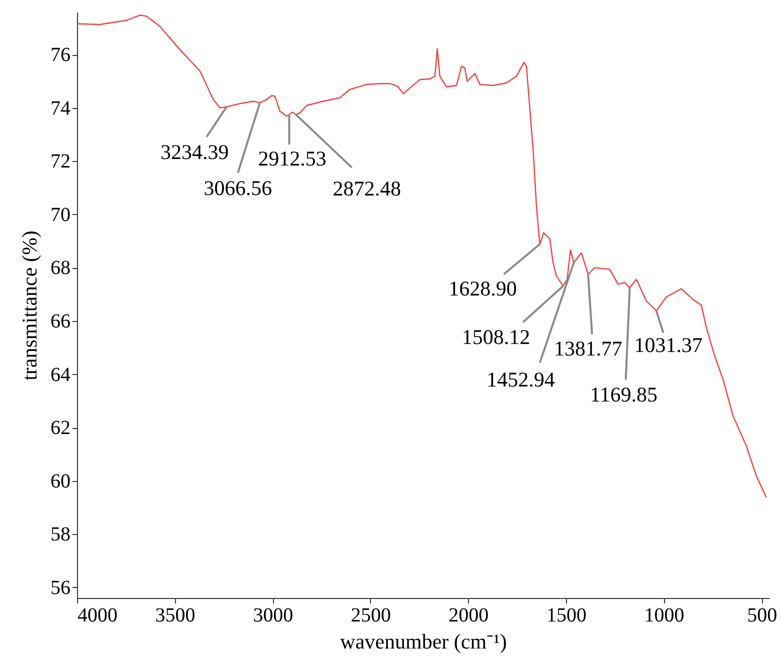  Describe the element at coordinates (566, 615) in the screenshot. I see `x-tick-label: 1500` at that location.